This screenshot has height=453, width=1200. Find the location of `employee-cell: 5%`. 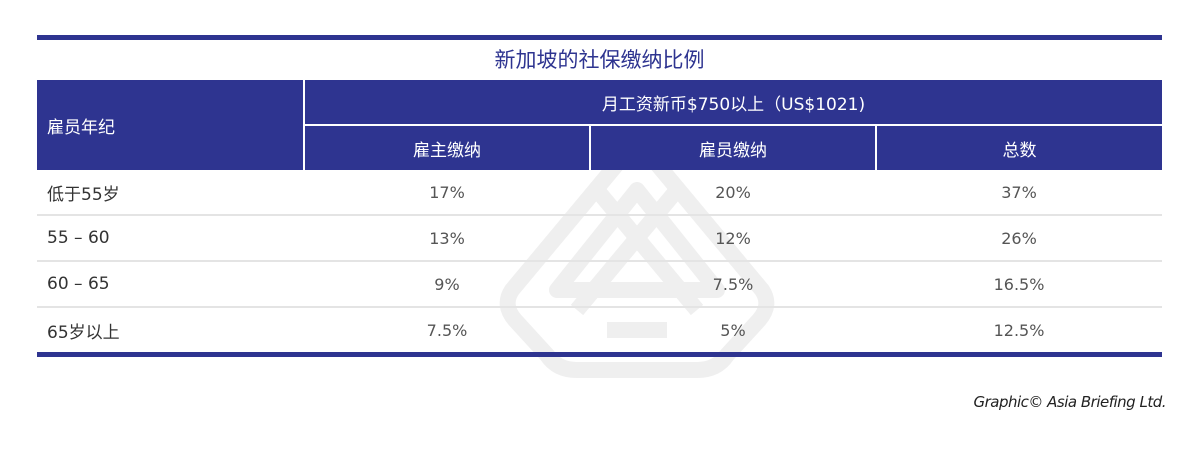

employee-cell: 5% is located at coordinates (733, 332).